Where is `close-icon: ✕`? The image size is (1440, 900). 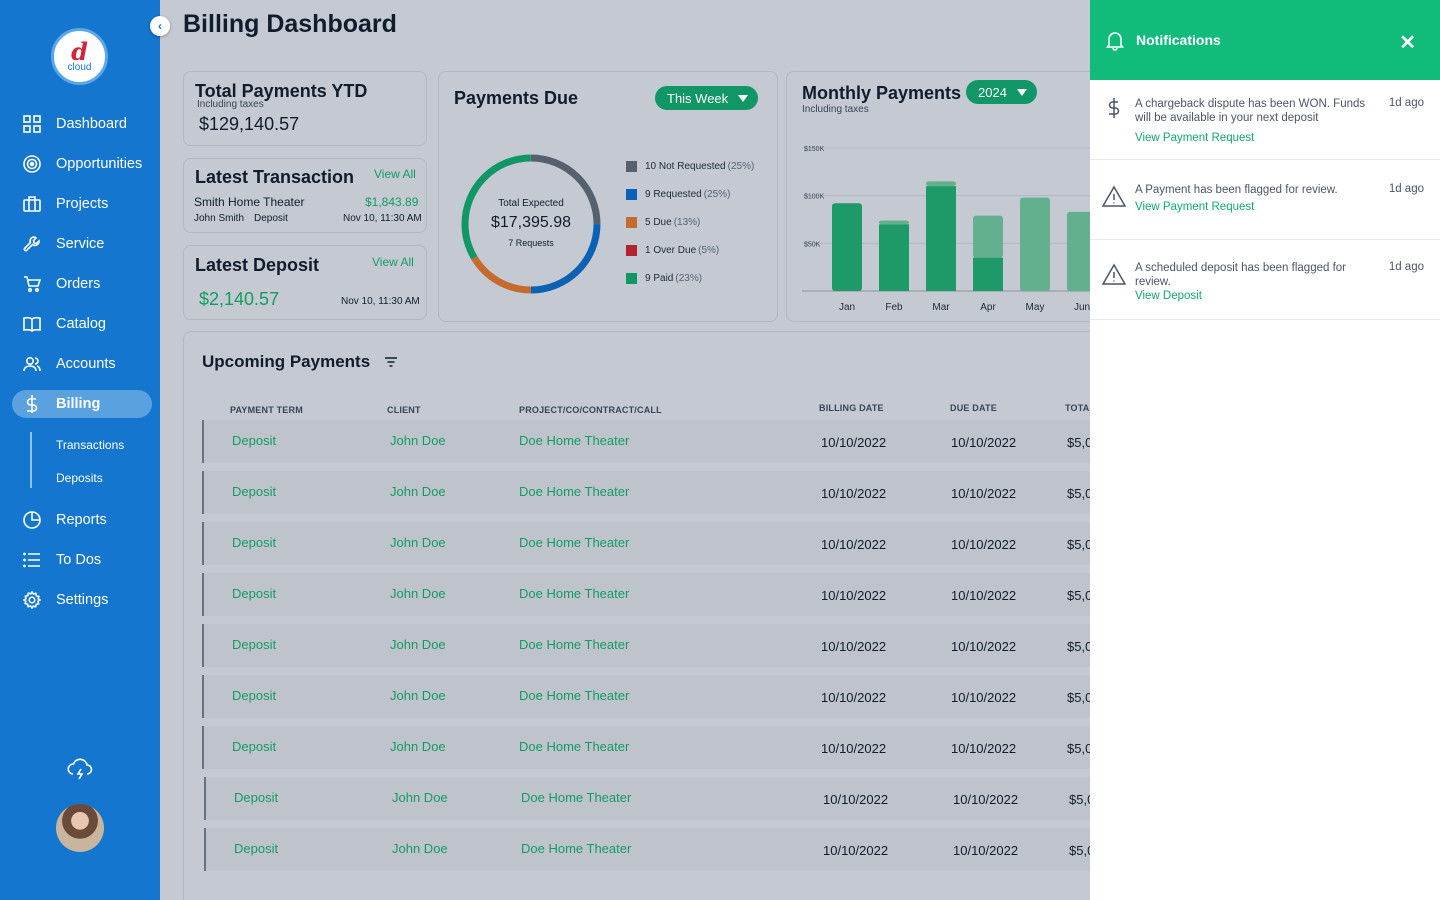
close-icon: ✕ is located at coordinates (1407, 43).